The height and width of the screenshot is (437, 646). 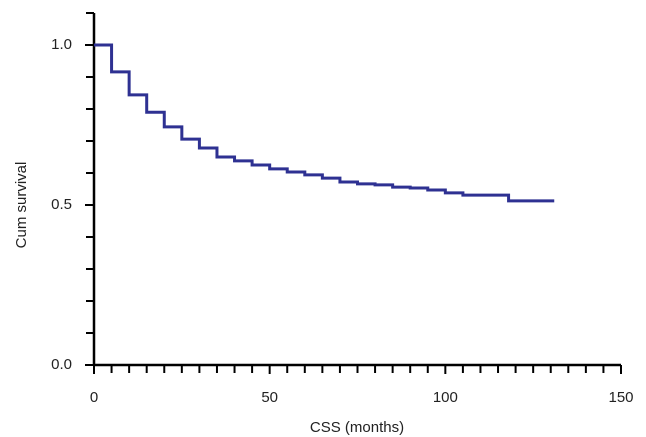 I want to click on x-tick-label: 100, so click(x=445, y=397).